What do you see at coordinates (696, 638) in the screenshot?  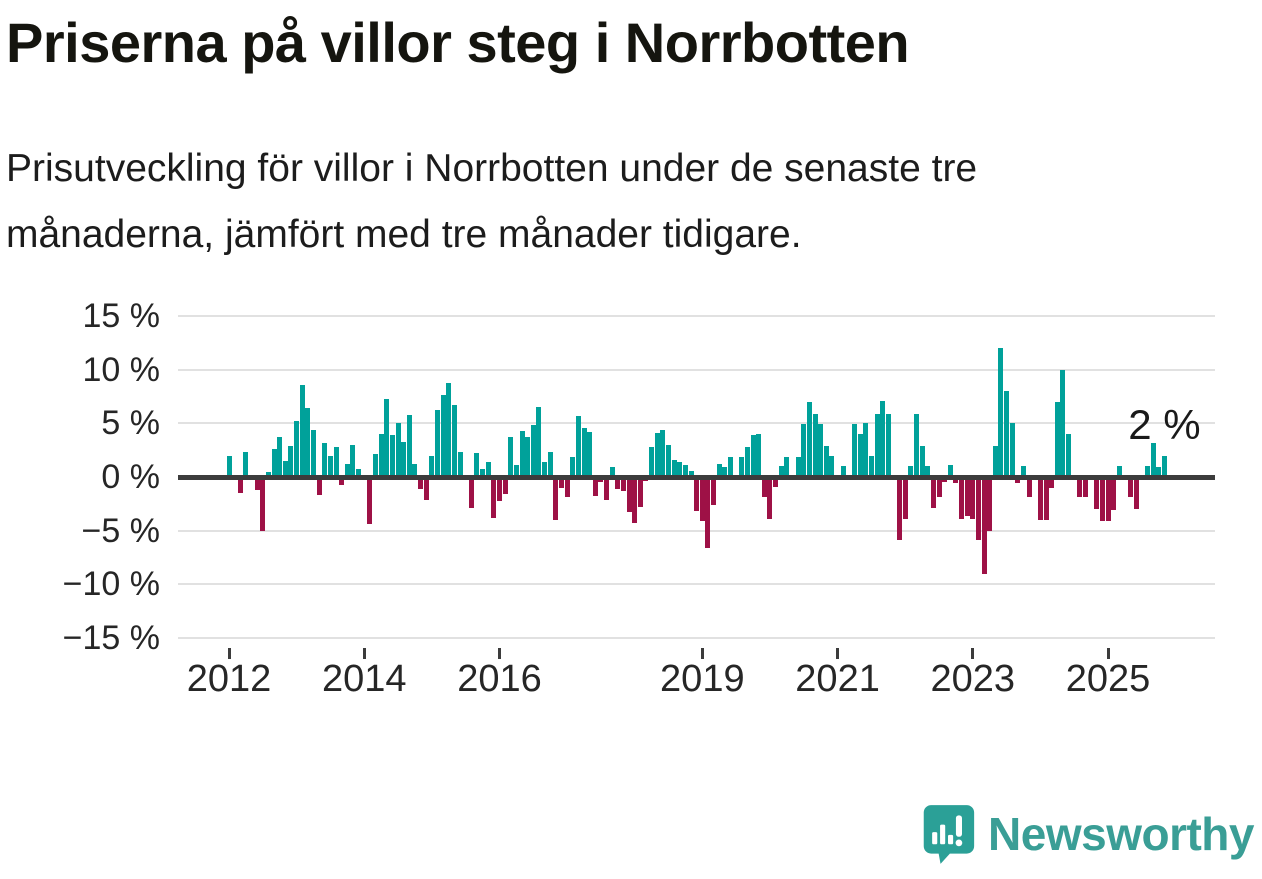 I see `gridline--15` at bounding box center [696, 638].